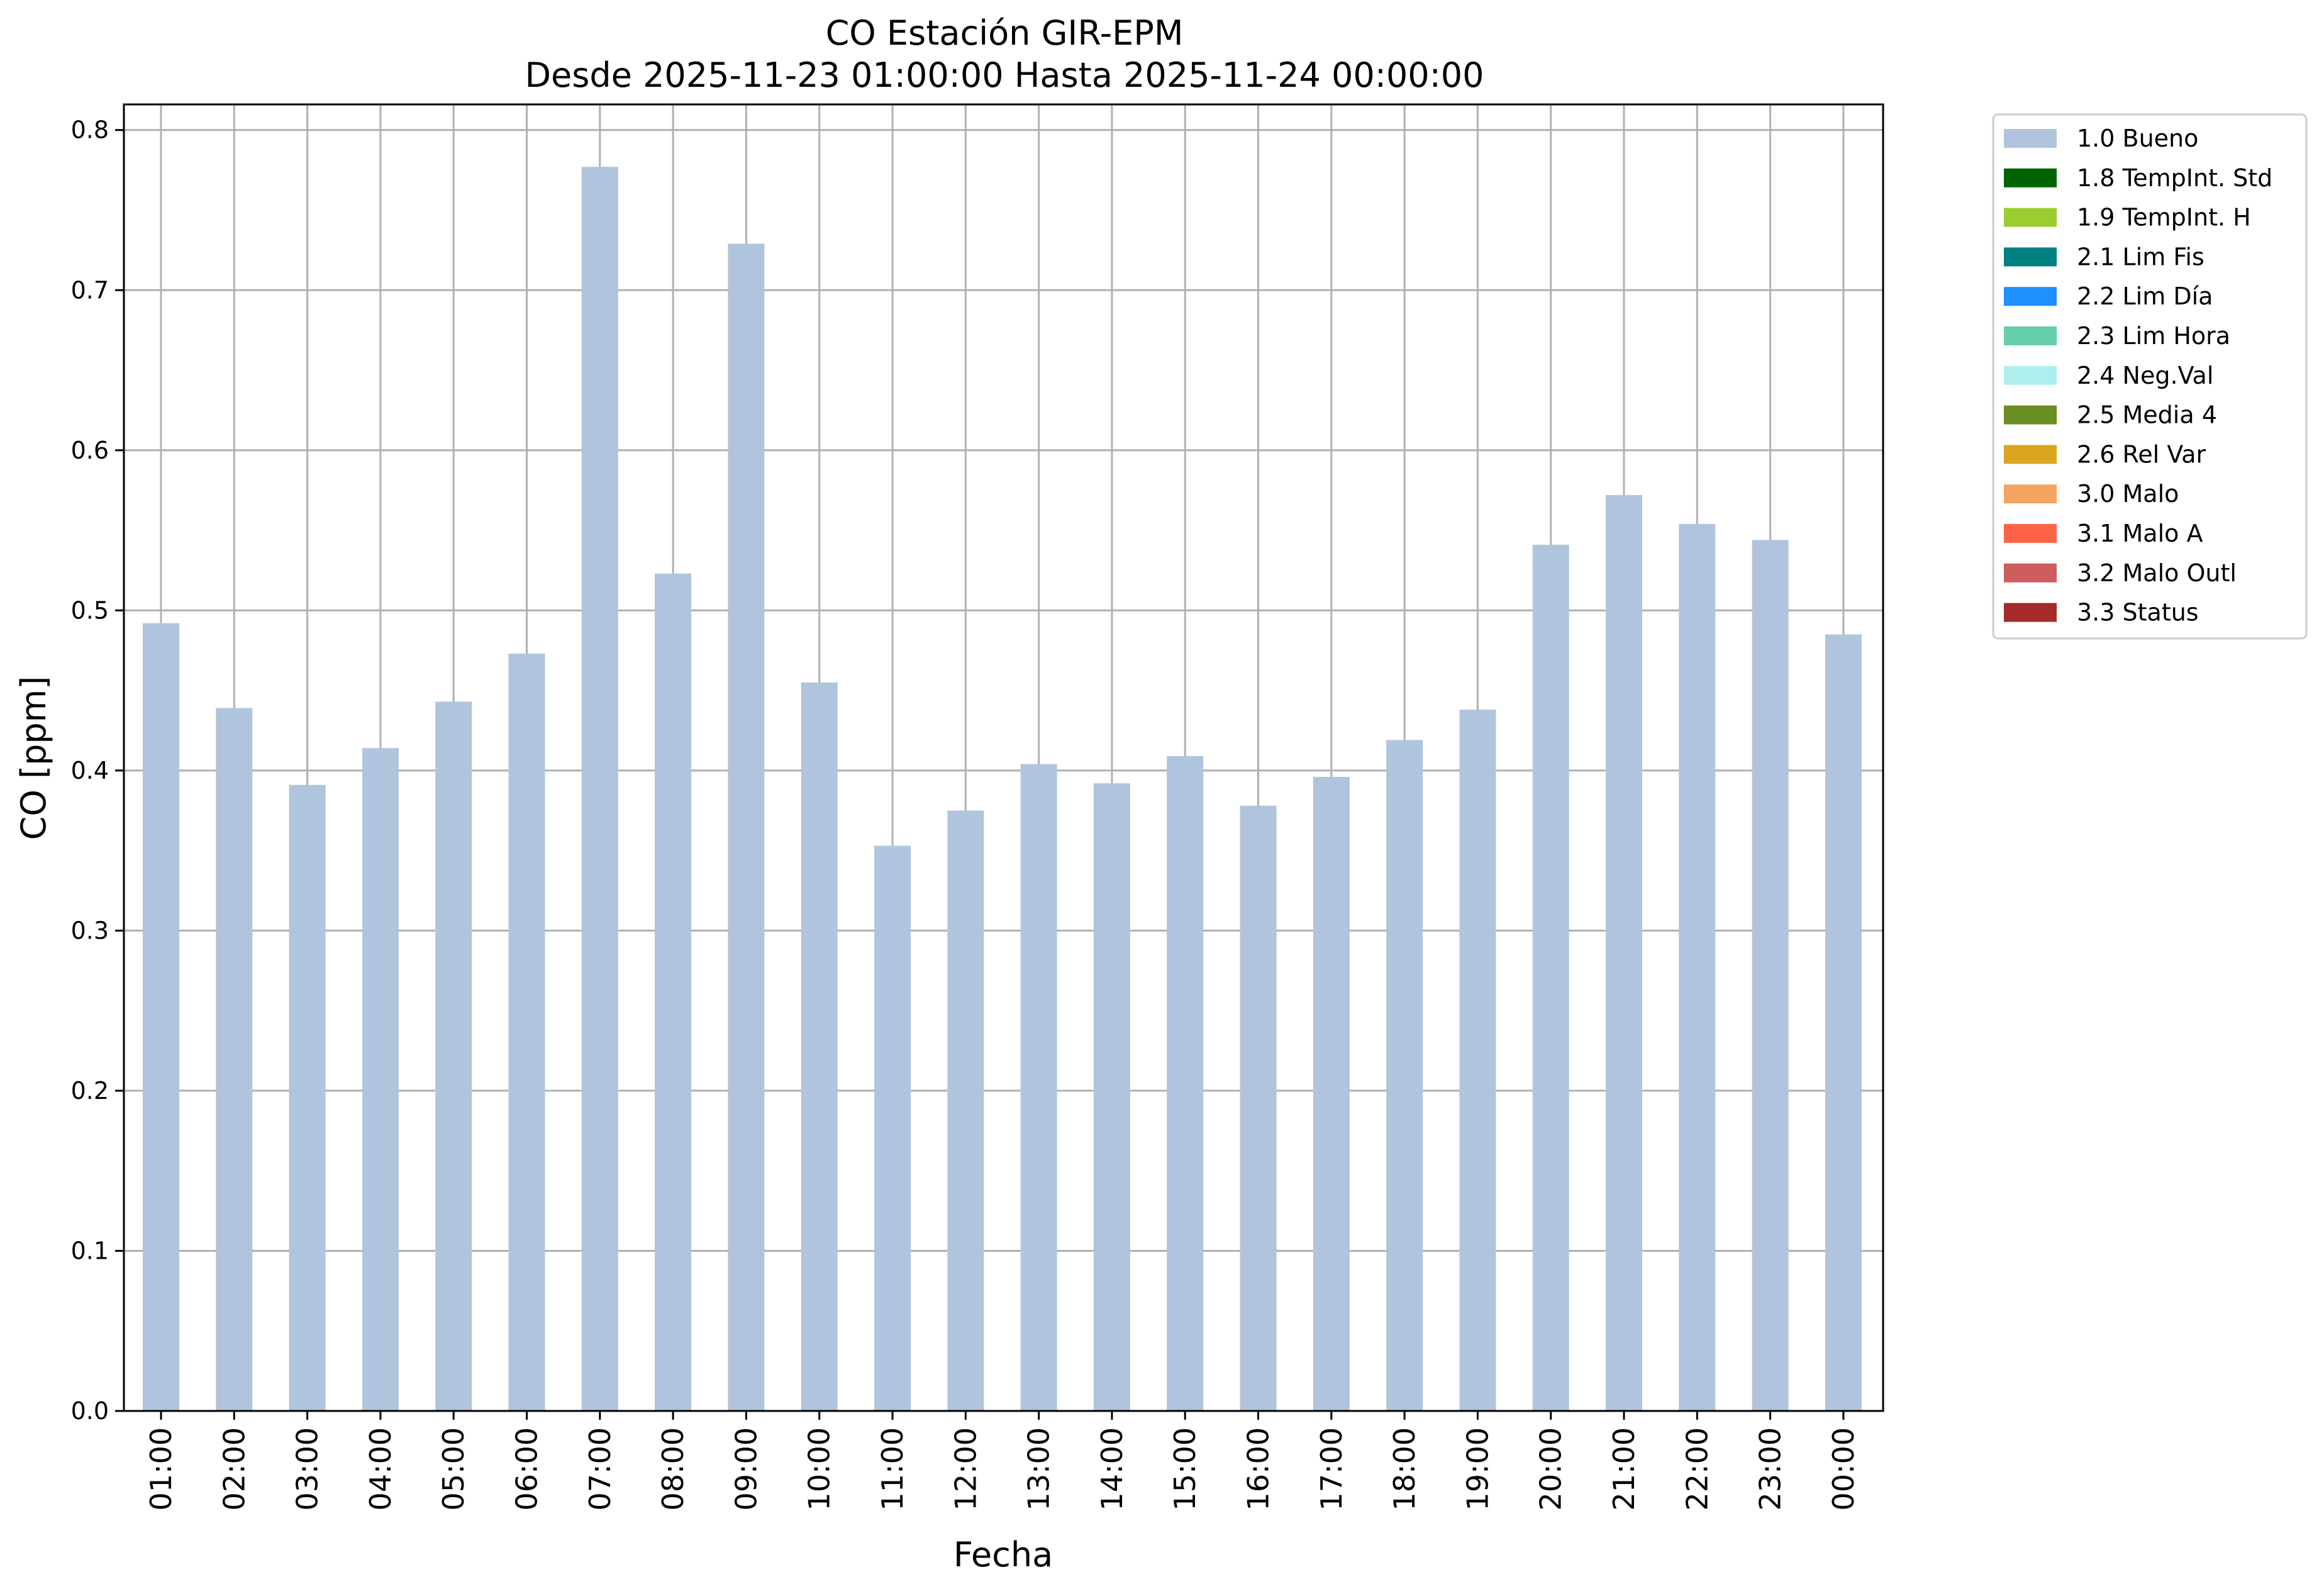 The image size is (2324, 1594). What do you see at coordinates (90, 770) in the screenshot?
I see `y-tick-label: 0.4` at bounding box center [90, 770].